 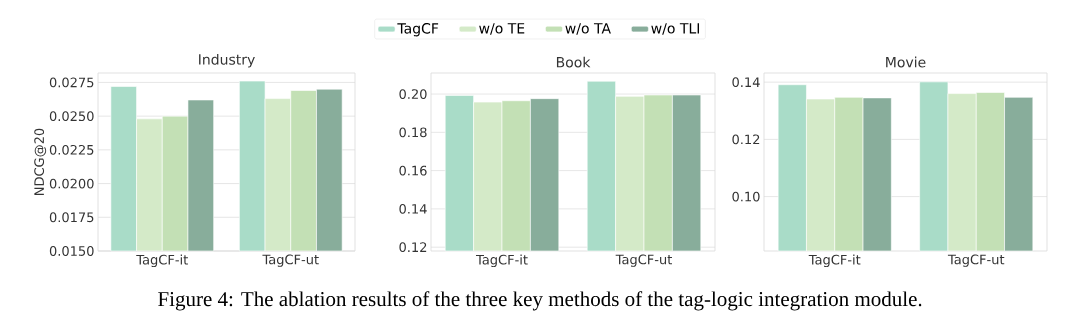 I want to click on y-tick-label: 0.0275, so click(x=71, y=82).